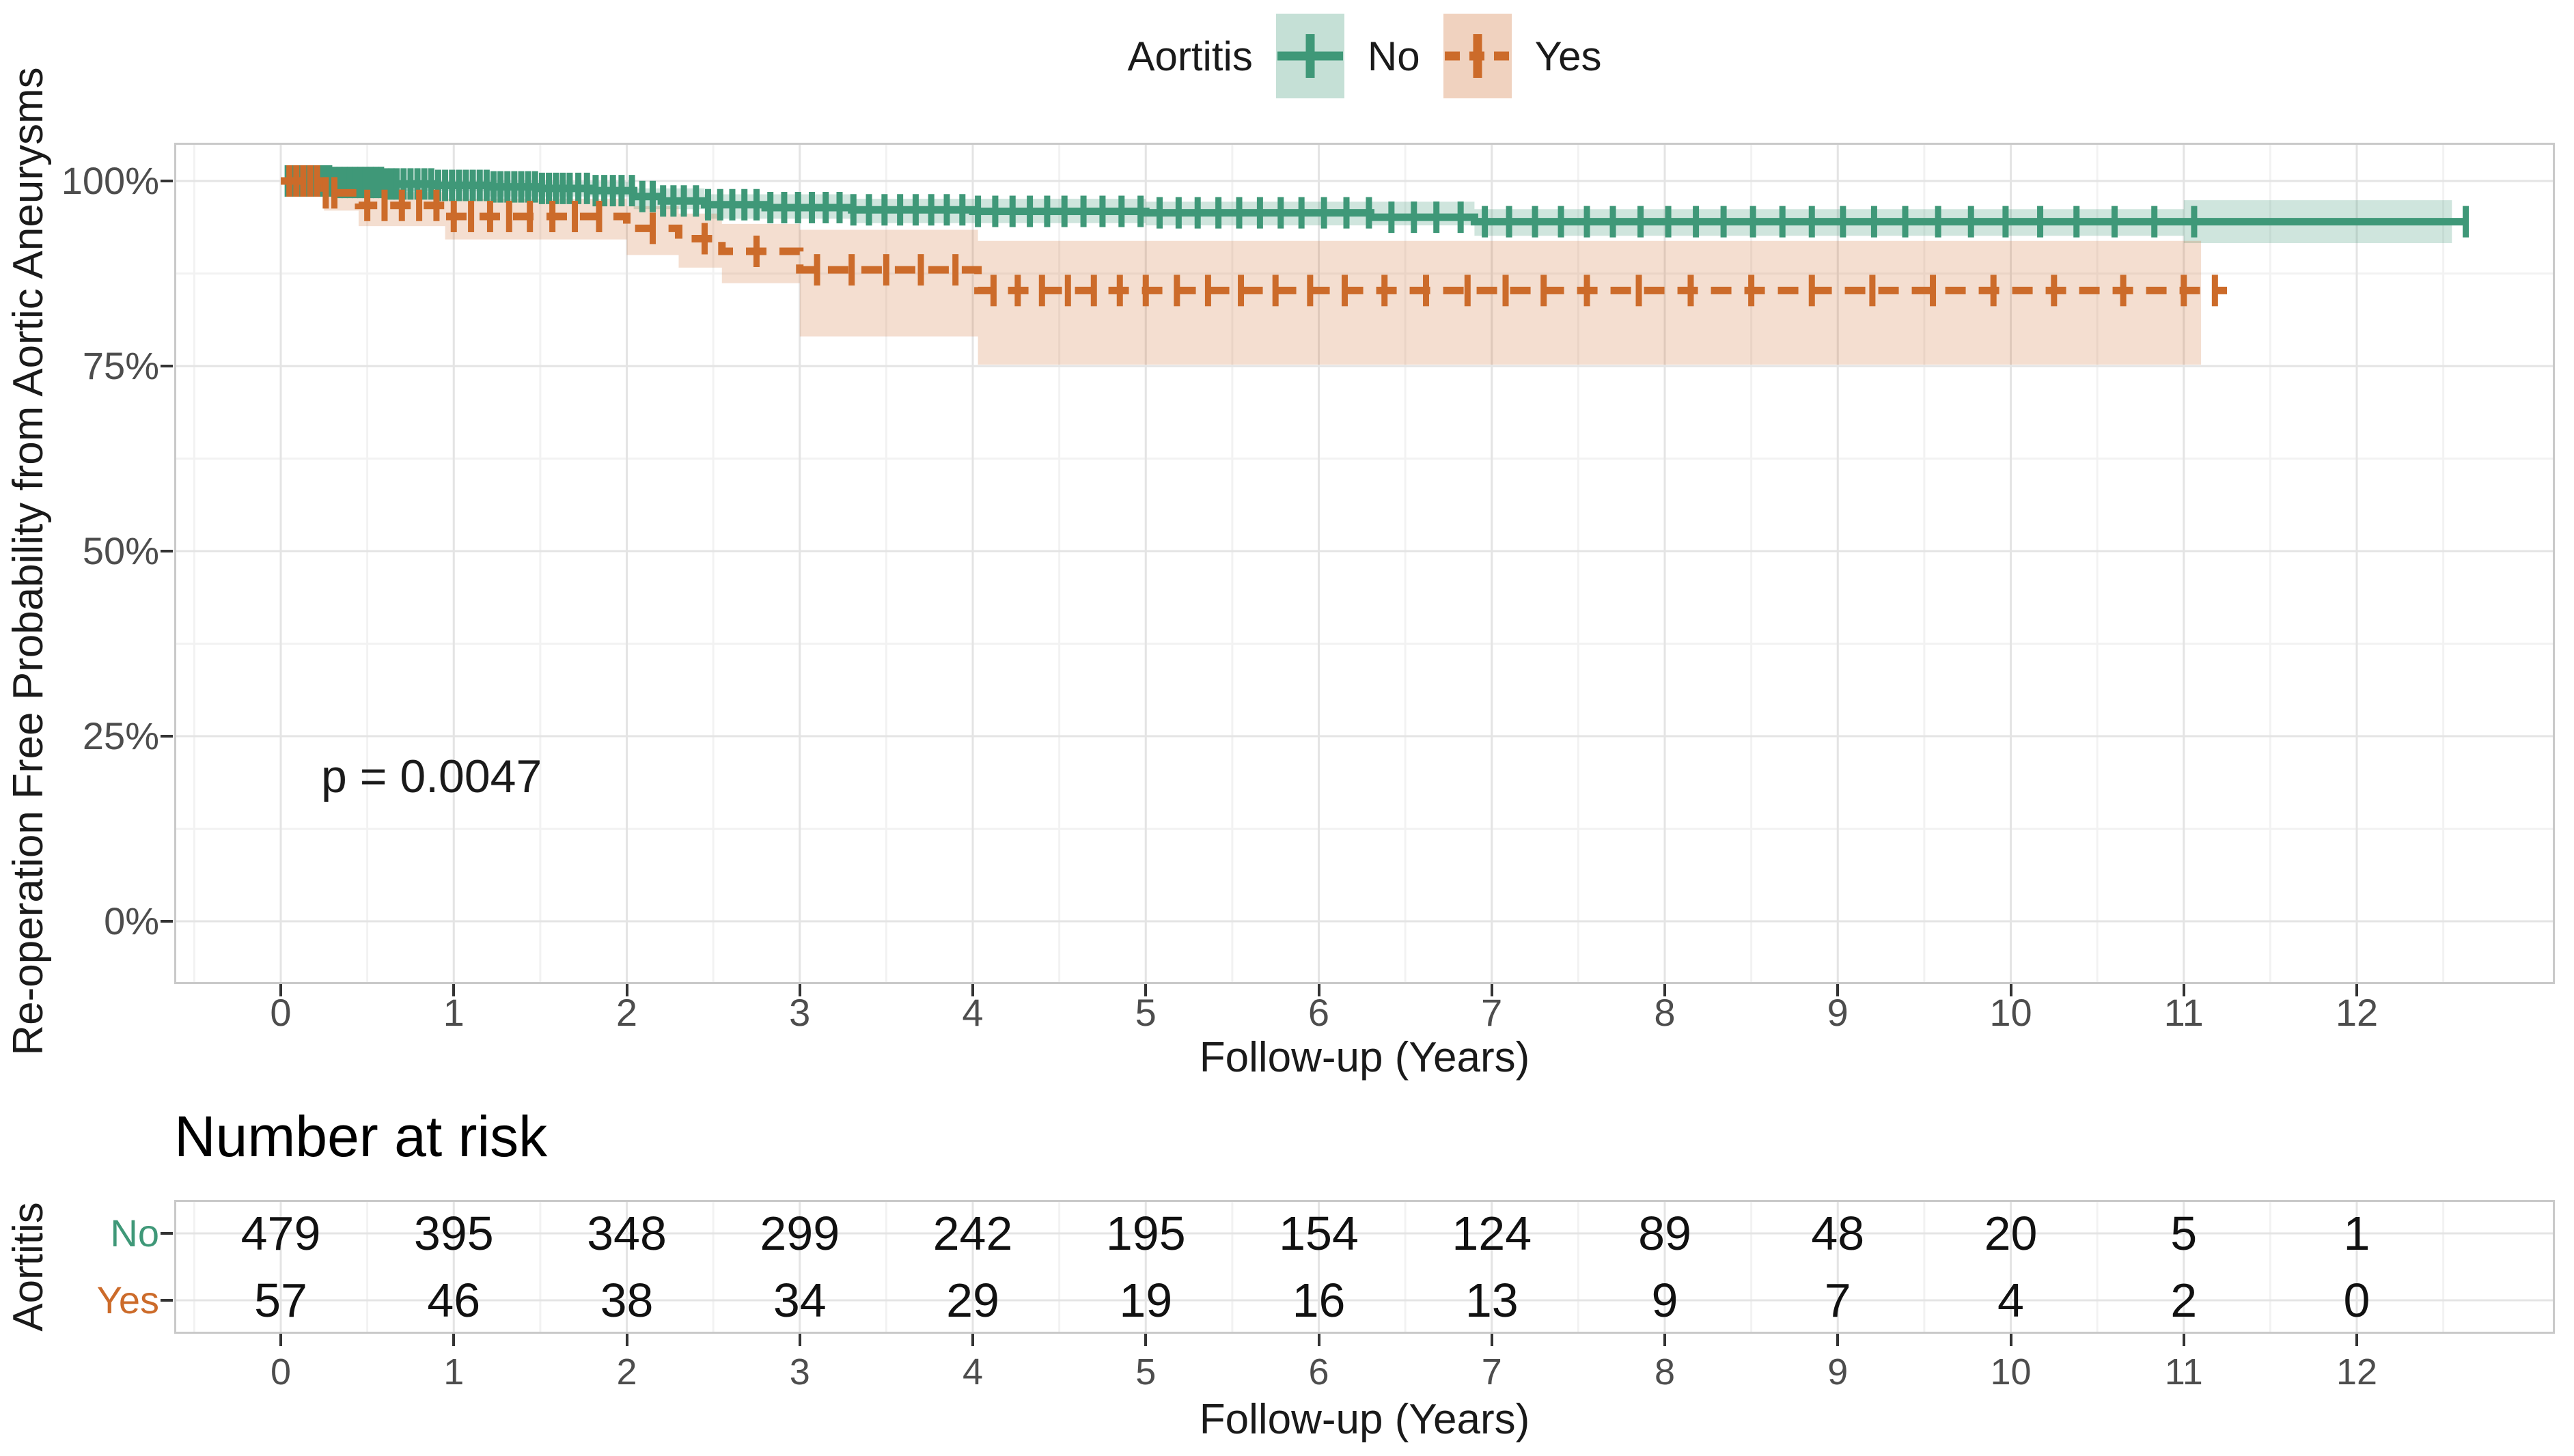 The width and height of the screenshot is (2574, 1456). Describe the element at coordinates (1364, 1267) in the screenshot. I see `risk-table-canvas` at that location.